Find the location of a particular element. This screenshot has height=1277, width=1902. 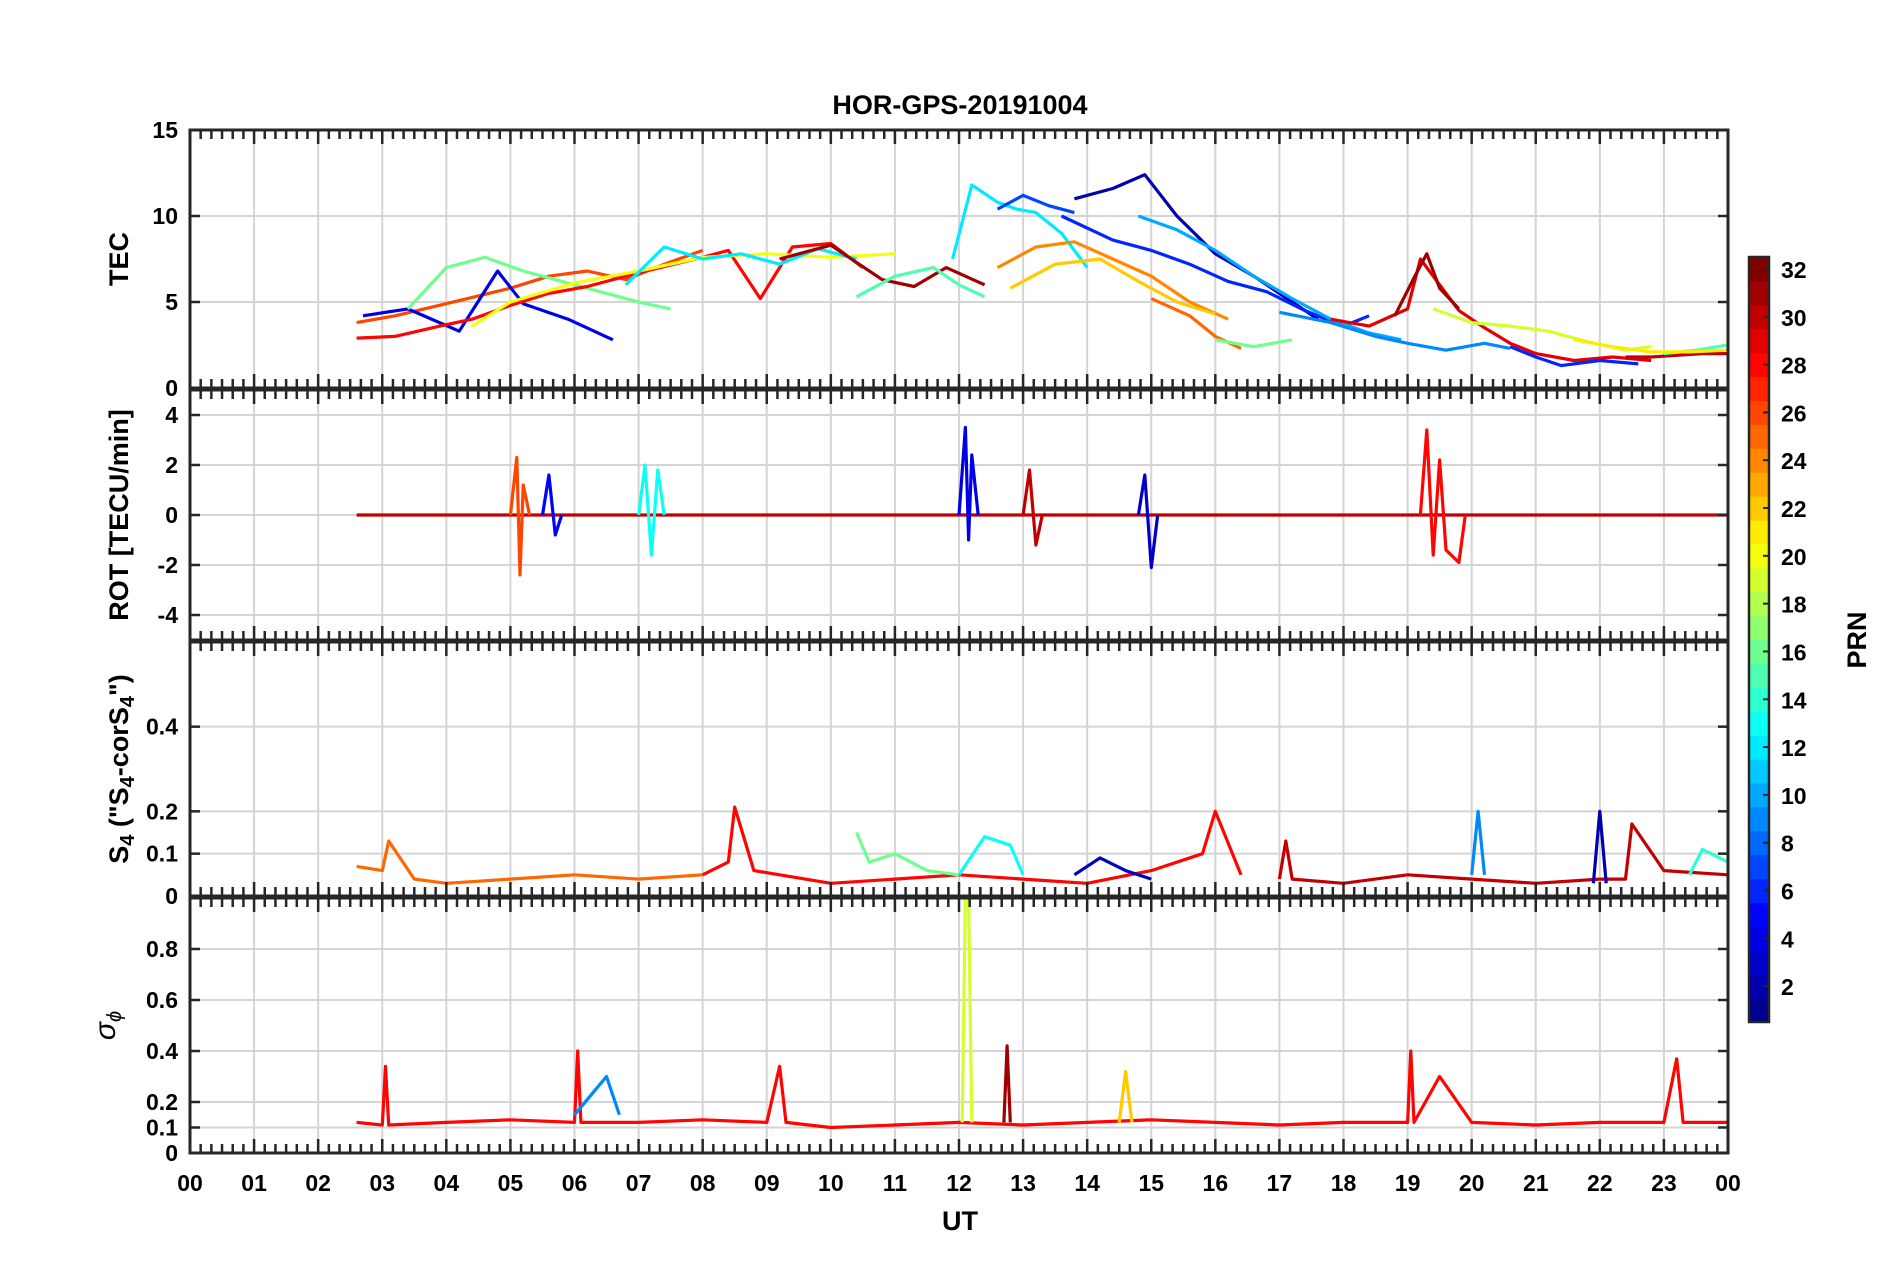

colorbar-tick-label: 20 is located at coordinates (1794, 557).